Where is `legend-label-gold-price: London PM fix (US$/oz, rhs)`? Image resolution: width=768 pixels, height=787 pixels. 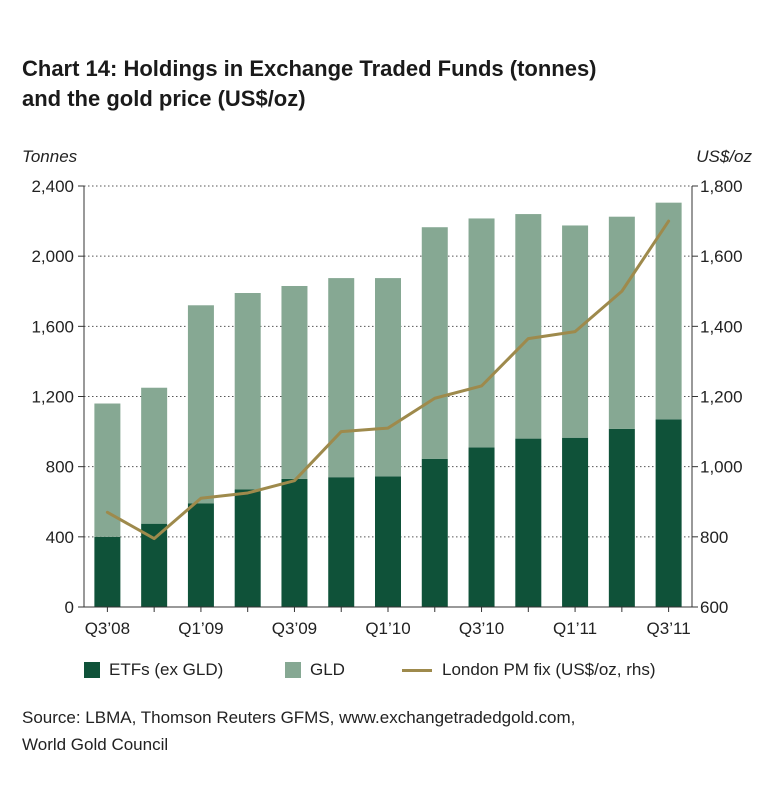 legend-label-gold-price: London PM fix (US$/oz, rhs) is located at coordinates (549, 669).